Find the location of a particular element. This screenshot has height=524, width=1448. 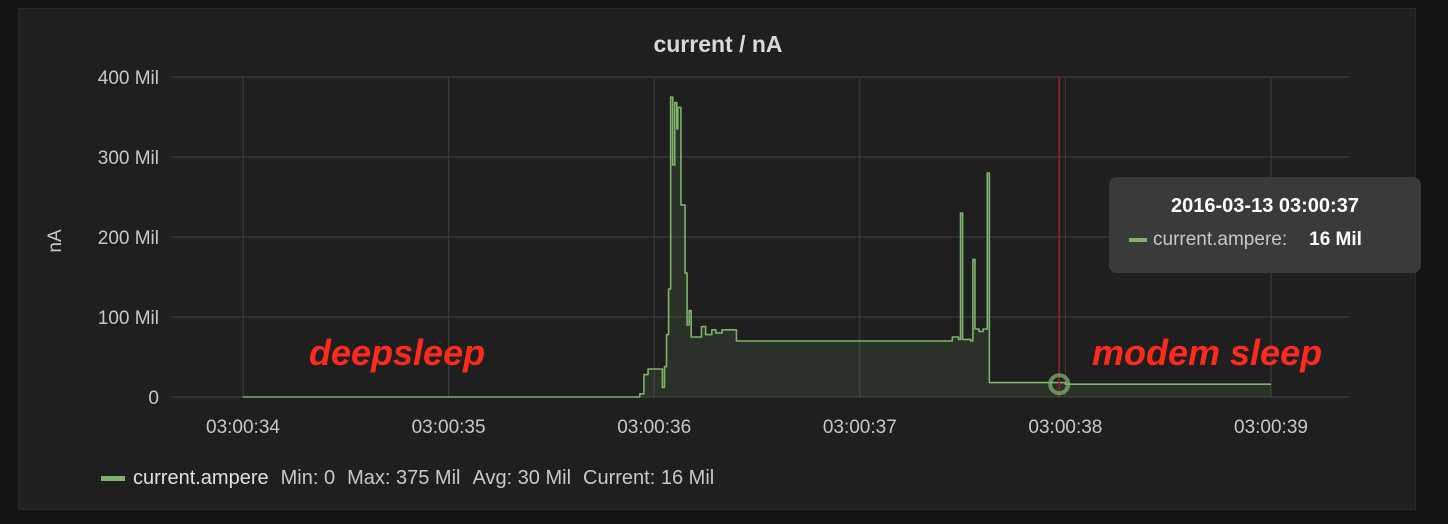

panel-title: current / nA is located at coordinates (718, 44).